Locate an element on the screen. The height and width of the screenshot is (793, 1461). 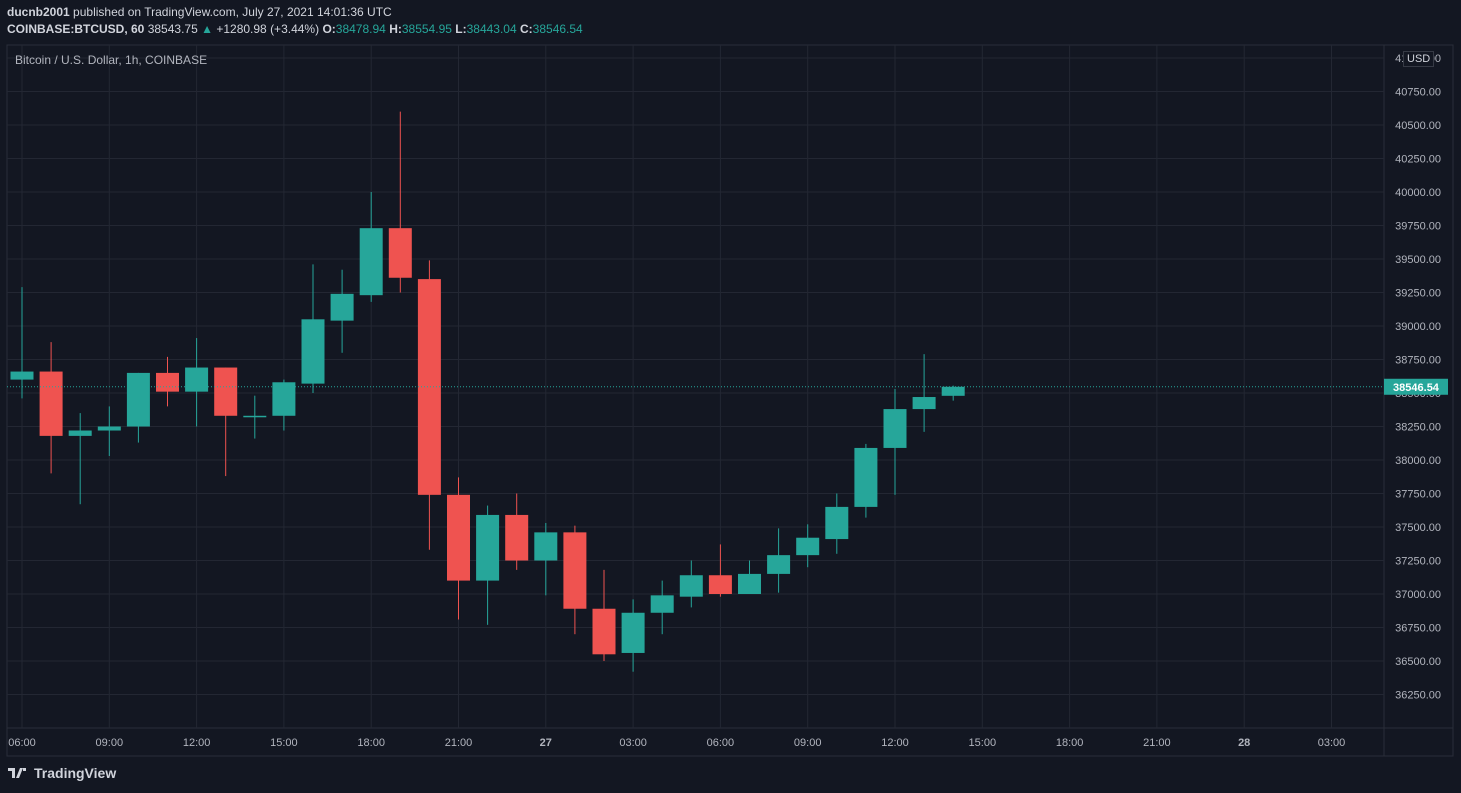
y-tick-label: 36500.00 is located at coordinates (1418, 662).